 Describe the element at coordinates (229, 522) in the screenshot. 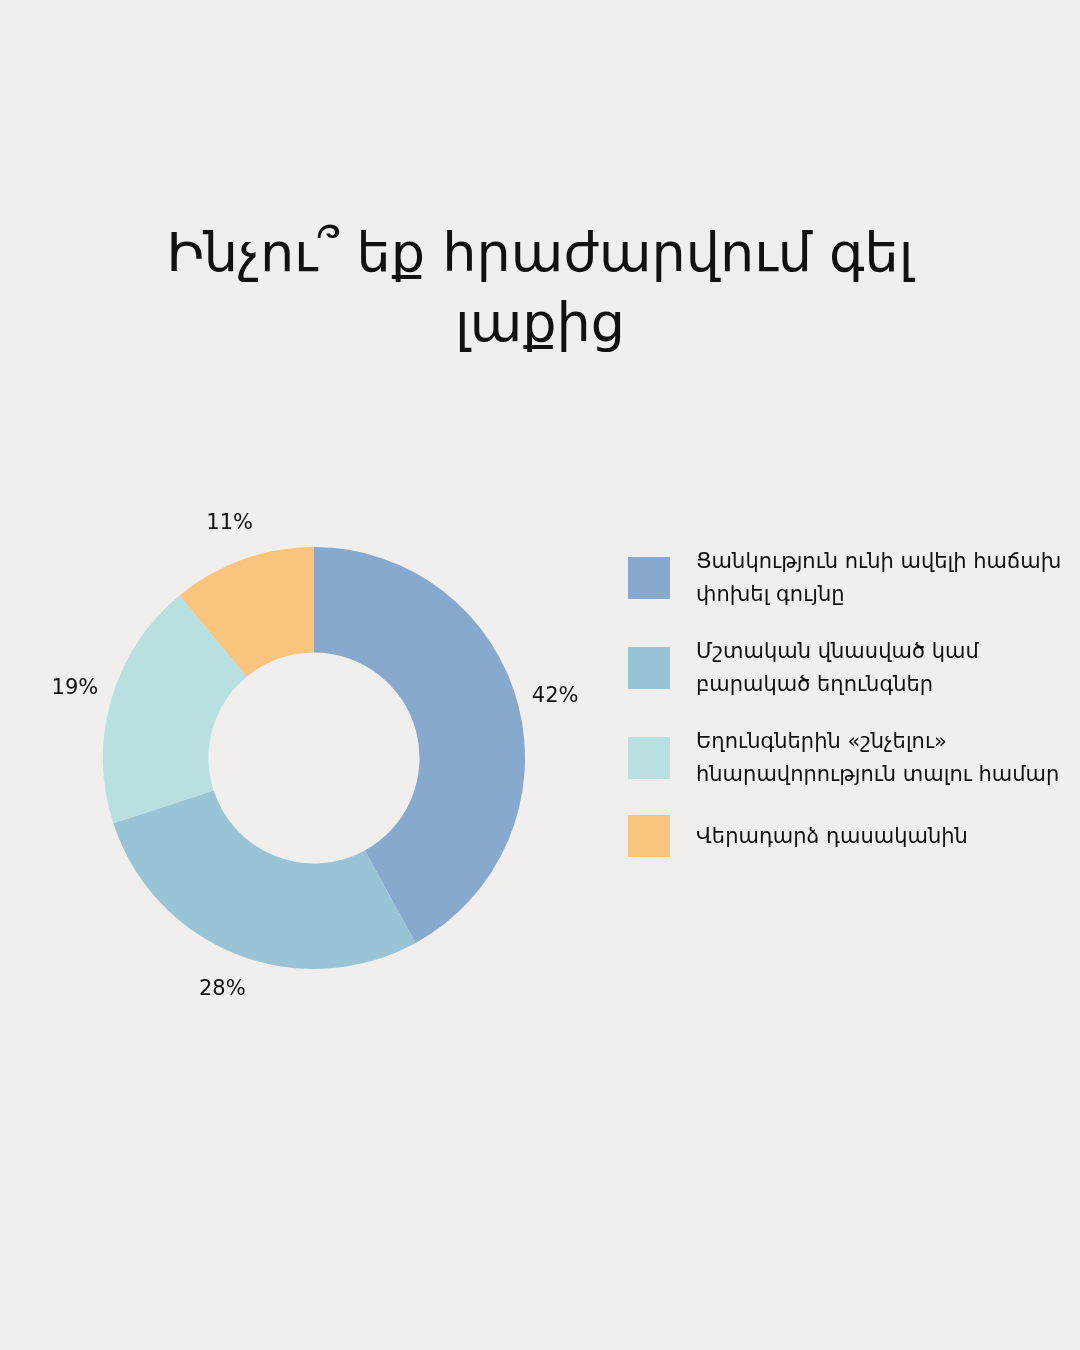

I see `data-label: 11%` at that location.